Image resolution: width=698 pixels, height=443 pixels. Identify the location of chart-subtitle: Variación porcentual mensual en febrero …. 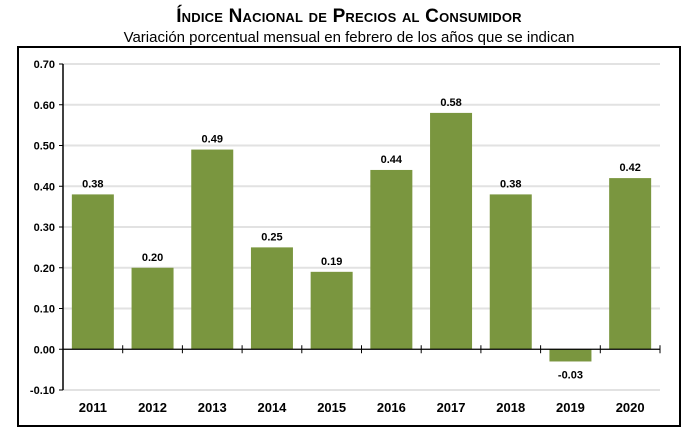
(349, 37).